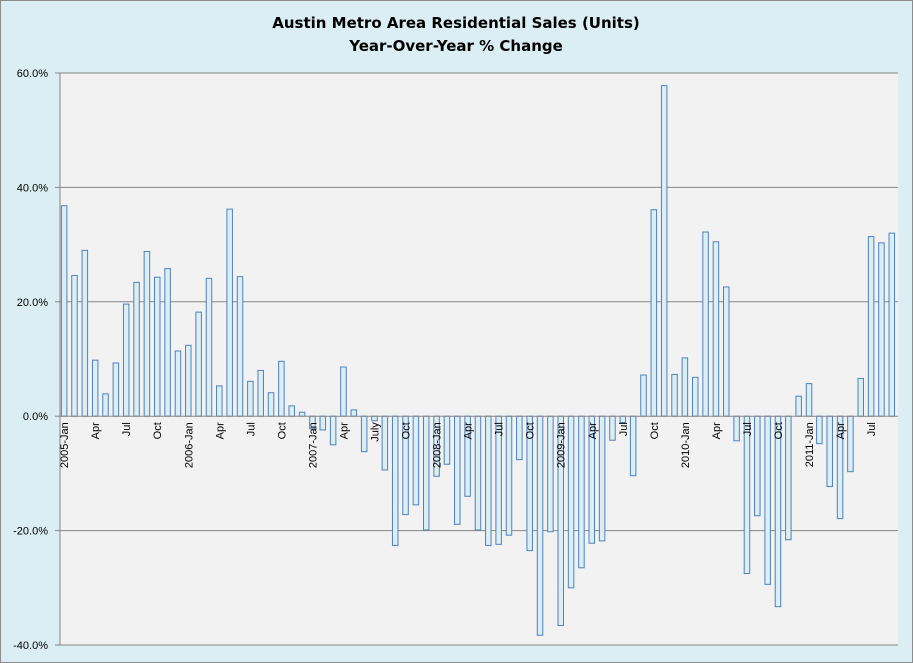 The image size is (913, 663). What do you see at coordinates (32, 303) in the screenshot?
I see `y-tick-label: 20.0%` at bounding box center [32, 303].